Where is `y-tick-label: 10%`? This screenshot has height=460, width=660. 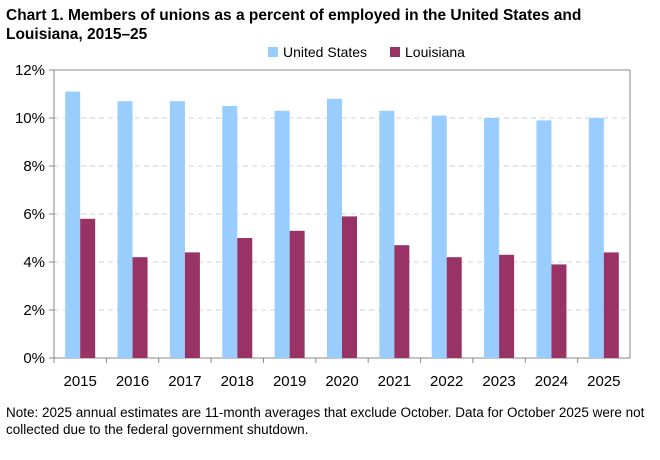
y-tick-label: 10% is located at coordinates (30, 118).